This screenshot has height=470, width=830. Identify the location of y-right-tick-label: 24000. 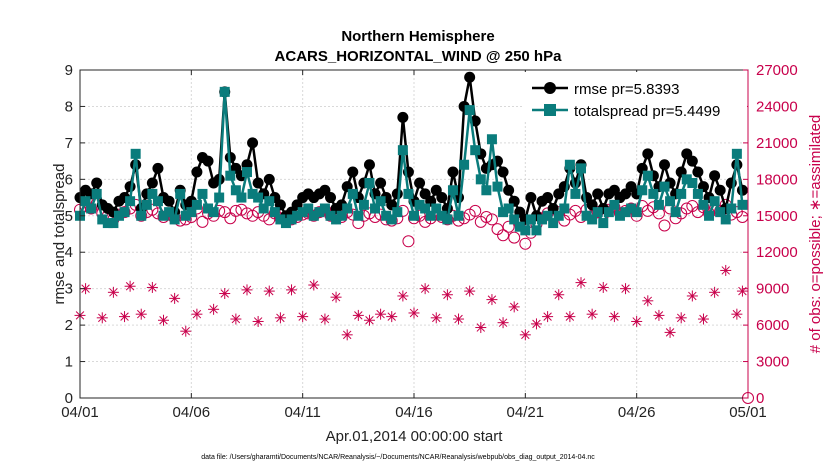
(777, 106).